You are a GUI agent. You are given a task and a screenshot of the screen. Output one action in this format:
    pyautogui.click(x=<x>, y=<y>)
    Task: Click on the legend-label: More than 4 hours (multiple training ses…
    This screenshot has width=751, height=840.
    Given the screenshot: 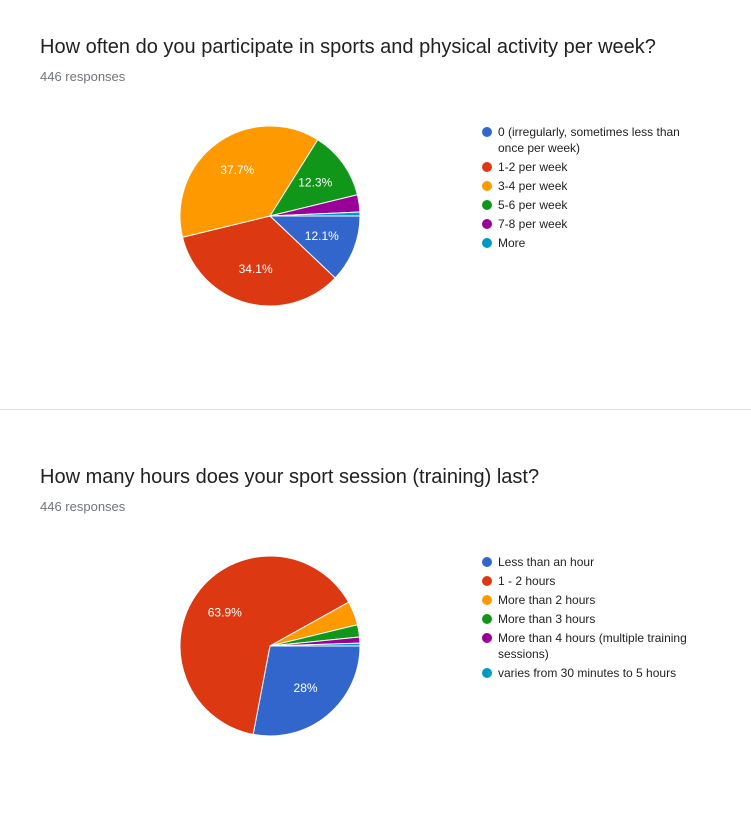 What is the action you would take?
    pyautogui.click(x=592, y=646)
    